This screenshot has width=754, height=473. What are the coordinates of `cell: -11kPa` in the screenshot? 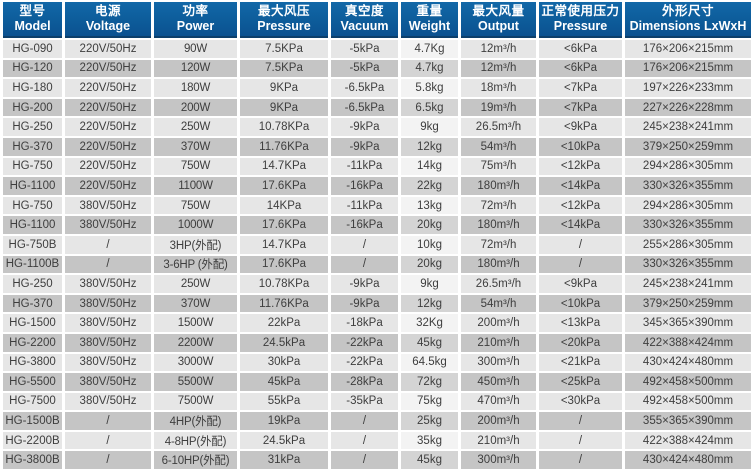 It's located at (364, 205).